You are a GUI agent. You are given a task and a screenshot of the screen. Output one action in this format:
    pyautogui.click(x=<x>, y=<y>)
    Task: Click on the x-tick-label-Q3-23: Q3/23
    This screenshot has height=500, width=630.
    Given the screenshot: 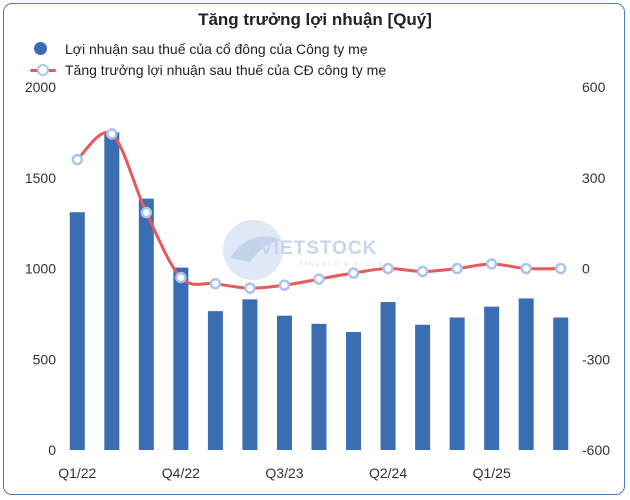 What is the action you would take?
    pyautogui.click(x=284, y=473)
    